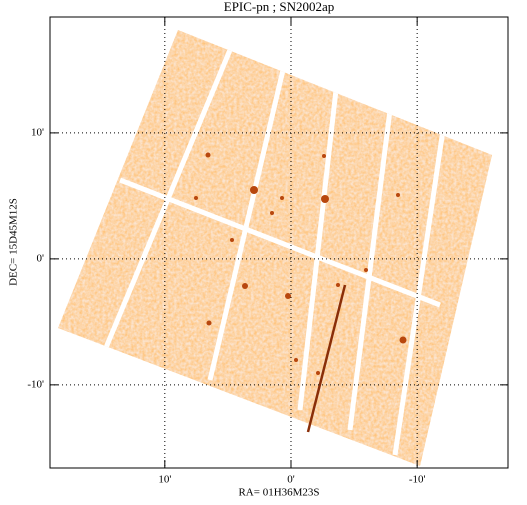  Describe the element at coordinates (279, 7) in the screenshot. I see `chart-title: EPIC-pn ; SN2002ap` at that location.